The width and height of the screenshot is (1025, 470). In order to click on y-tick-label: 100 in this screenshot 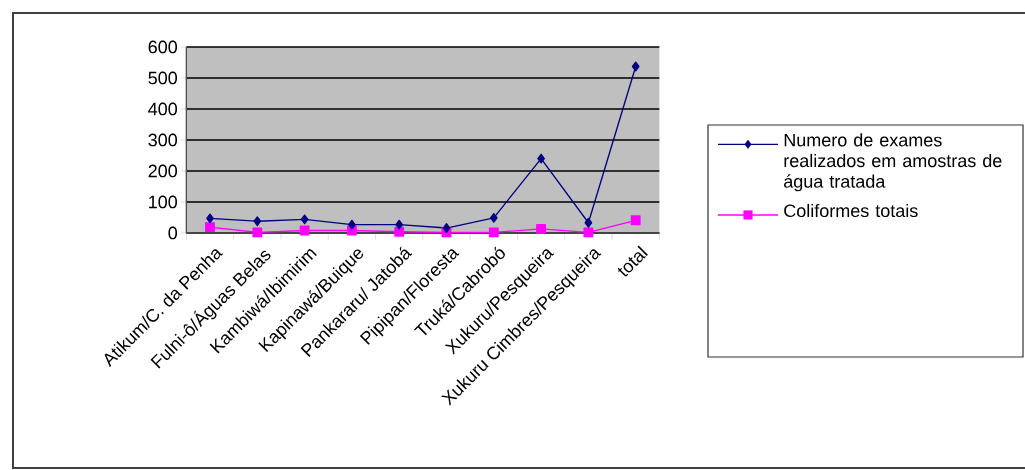, I will do `click(163, 202)`.